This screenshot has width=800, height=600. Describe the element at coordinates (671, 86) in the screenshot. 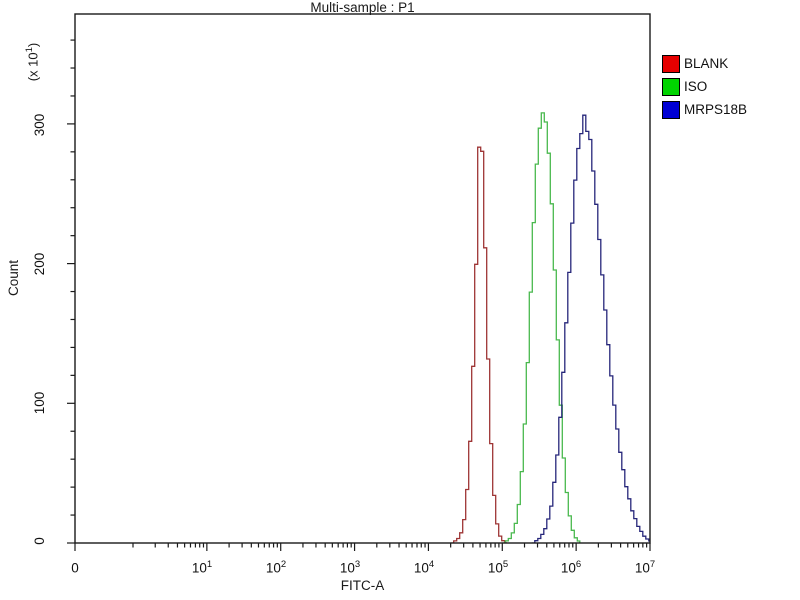

I see `legend-swatch-iso` at that location.